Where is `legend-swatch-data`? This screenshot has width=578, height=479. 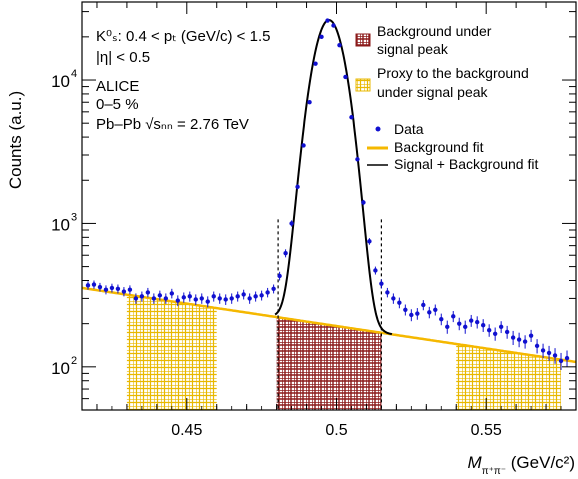
legend-swatch-data is located at coordinates (378, 129).